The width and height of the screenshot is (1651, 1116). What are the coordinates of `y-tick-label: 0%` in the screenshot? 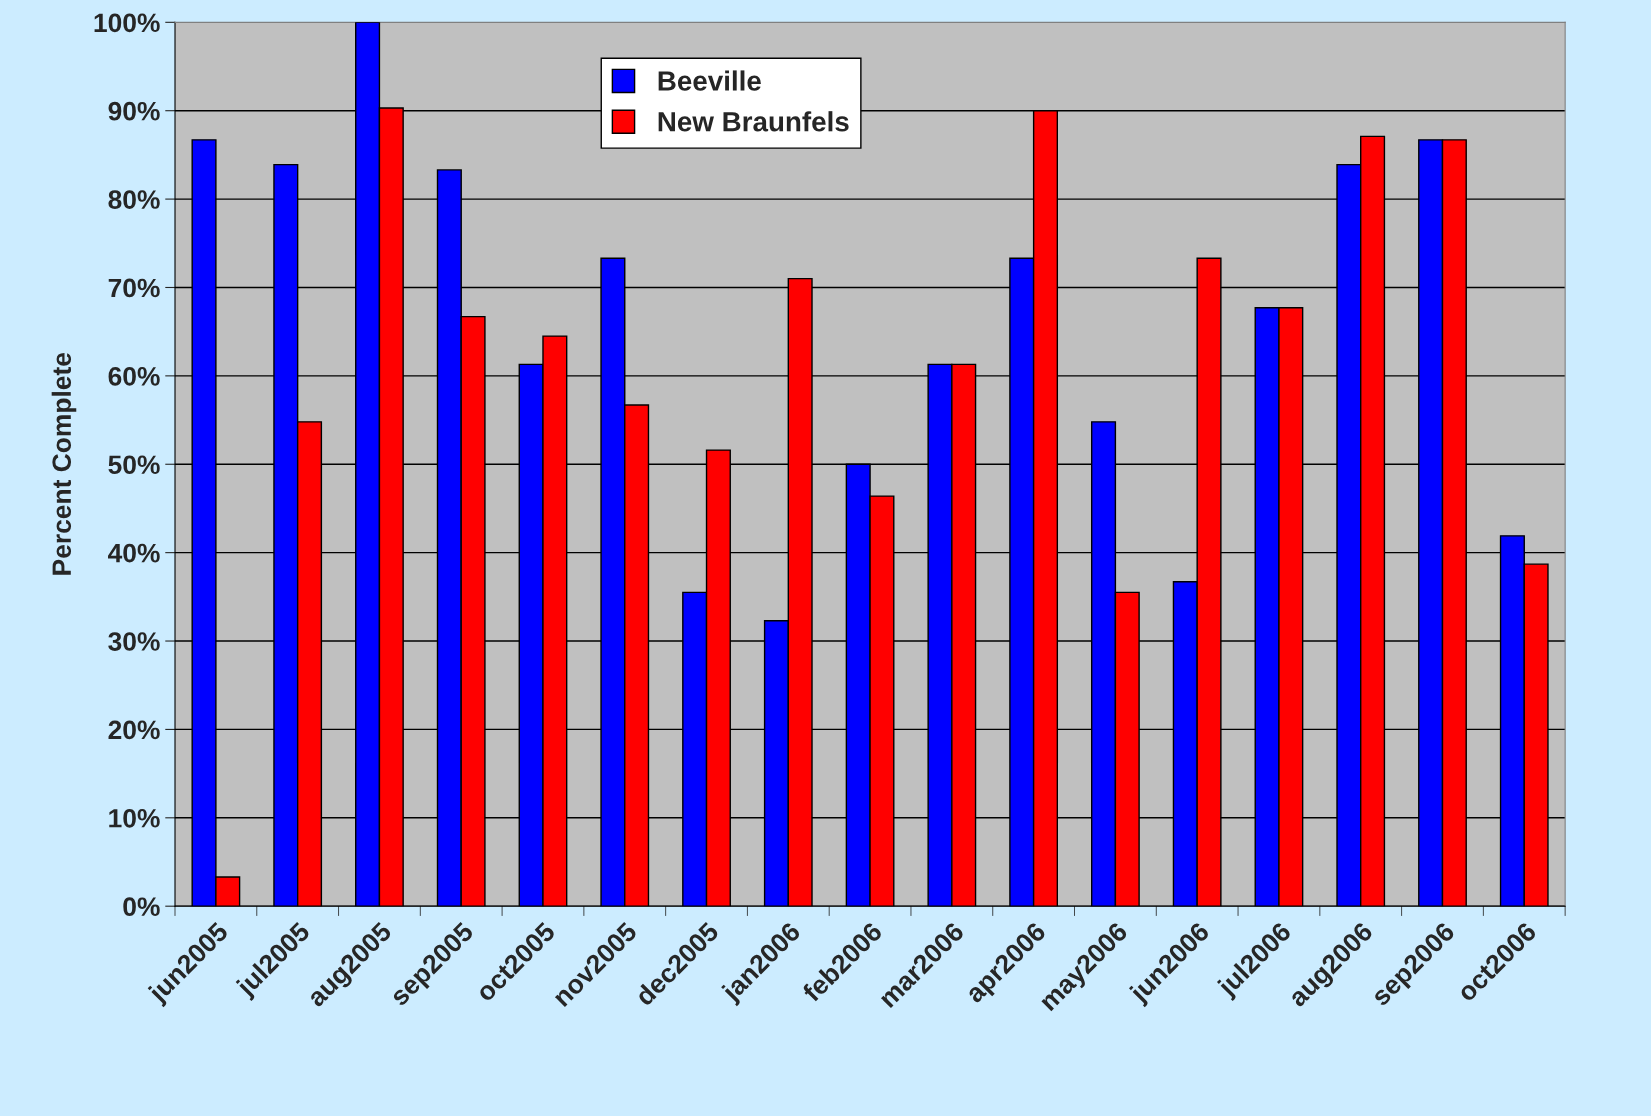 It's located at (141, 907).